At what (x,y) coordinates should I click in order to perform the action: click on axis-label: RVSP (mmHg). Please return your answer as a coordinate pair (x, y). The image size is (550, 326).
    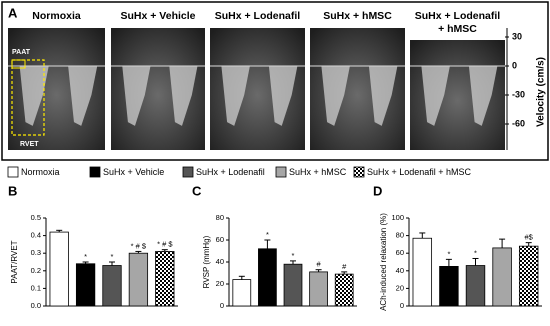
    Looking at the image, I should click on (206, 261).